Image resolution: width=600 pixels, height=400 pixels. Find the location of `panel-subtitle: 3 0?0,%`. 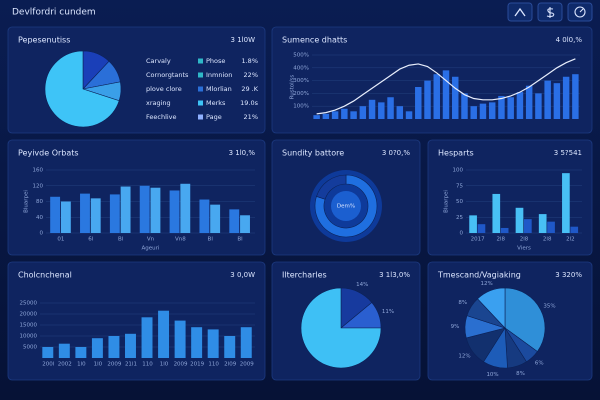

panel-subtitle: 3 0?0,% is located at coordinates (396, 153).